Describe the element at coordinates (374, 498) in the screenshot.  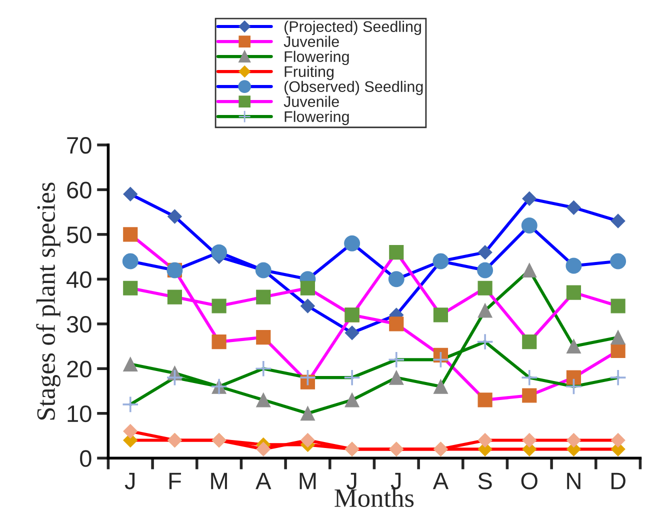
I see `x-axis-title: Months` at that location.